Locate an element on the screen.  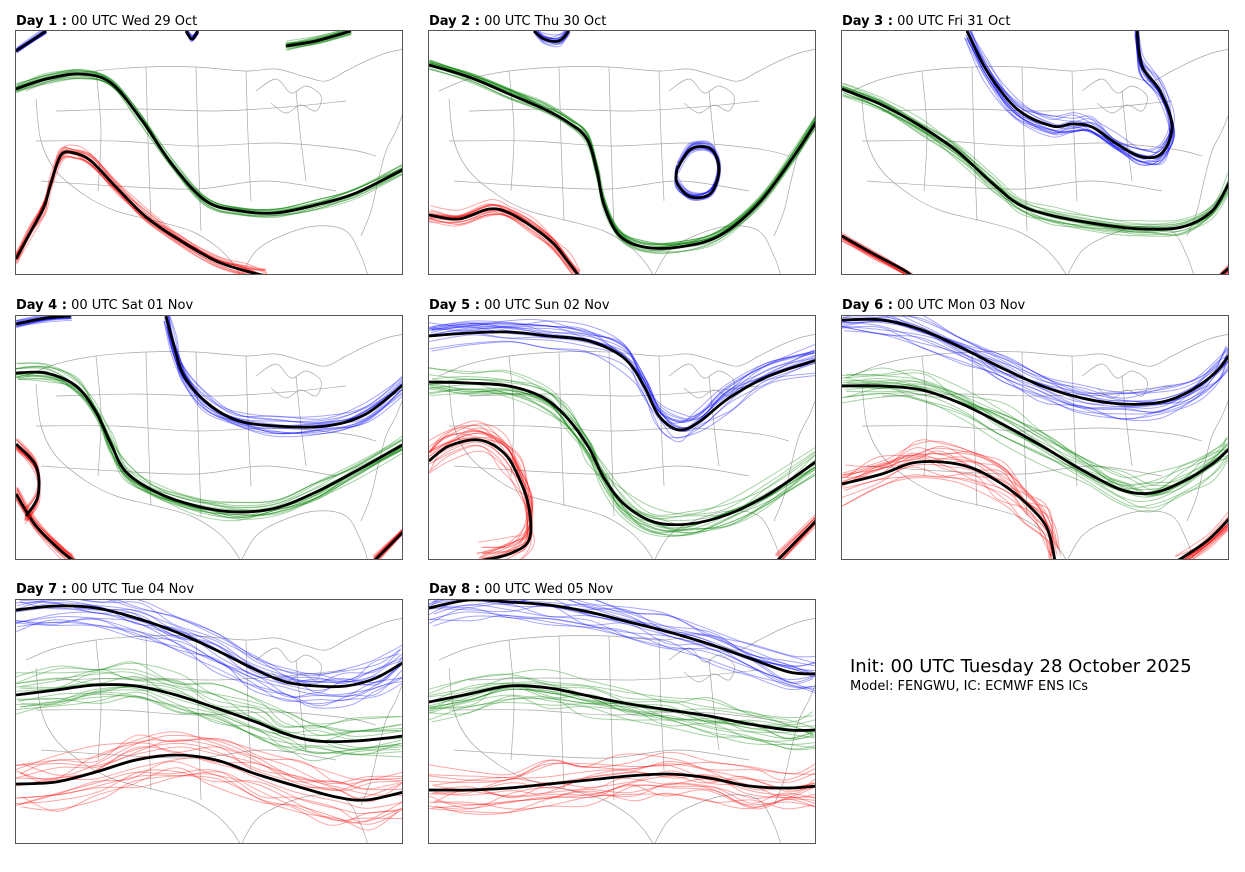
map-panel-day2 is located at coordinates (622, 152).